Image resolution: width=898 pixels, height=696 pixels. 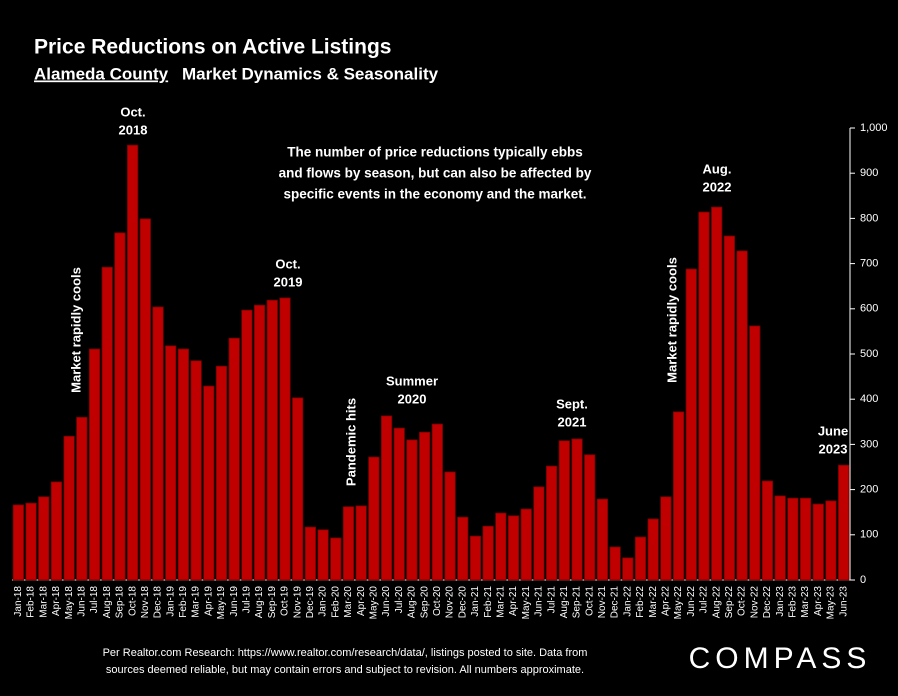 What do you see at coordinates (158, 602) in the screenshot?
I see `x-tick-label: Dec-18` at bounding box center [158, 602].